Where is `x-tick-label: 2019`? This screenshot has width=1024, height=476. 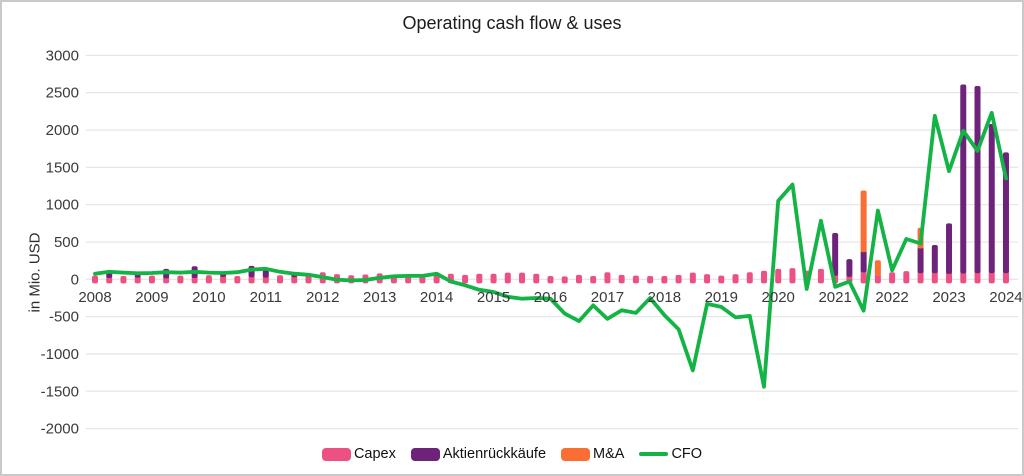
x-tick-label: 2019 is located at coordinates (721, 297).